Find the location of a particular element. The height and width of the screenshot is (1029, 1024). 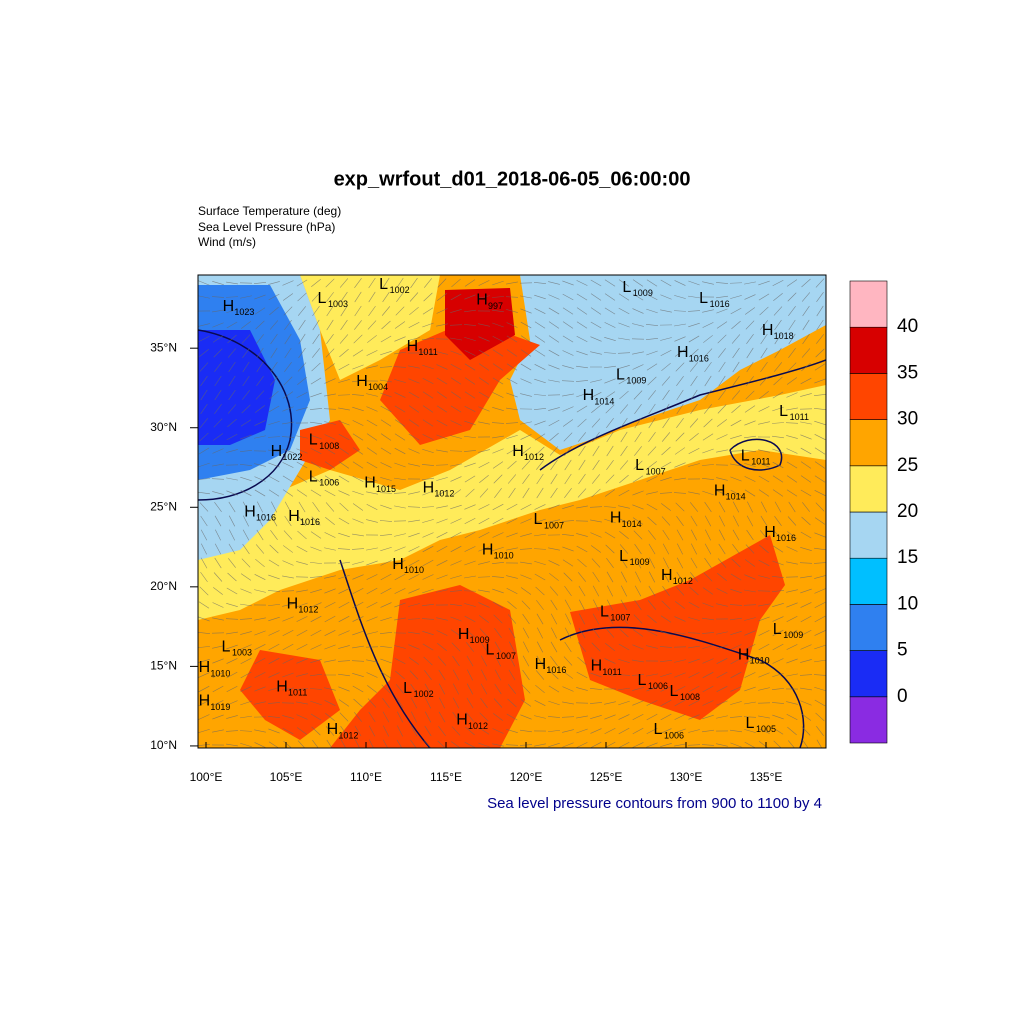

center-value: 1008 is located at coordinates (690, 697).